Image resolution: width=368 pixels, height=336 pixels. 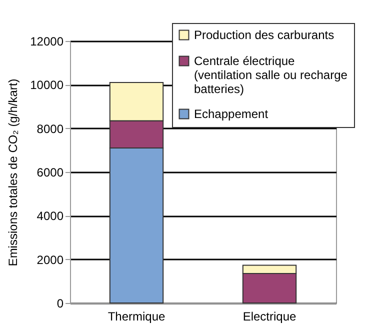 I want to click on x-tick-label: Thermique, so click(x=137, y=317).